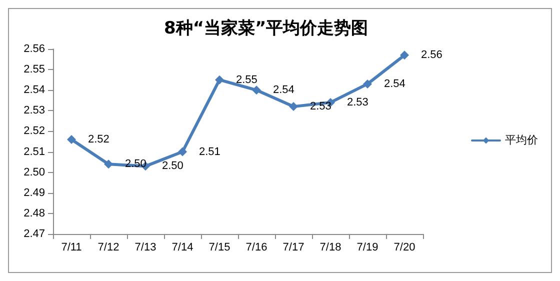 The image size is (560, 281). Describe the element at coordinates (173, 166) in the screenshot. I see `data-label: 2.50` at that location.